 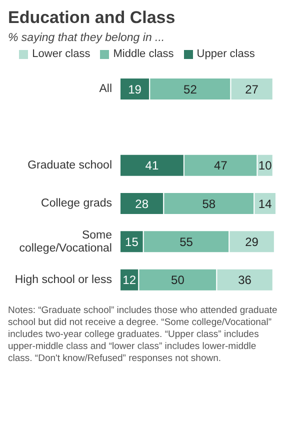 I want to click on y-tick-label: High school or less, so click(x=63, y=280).